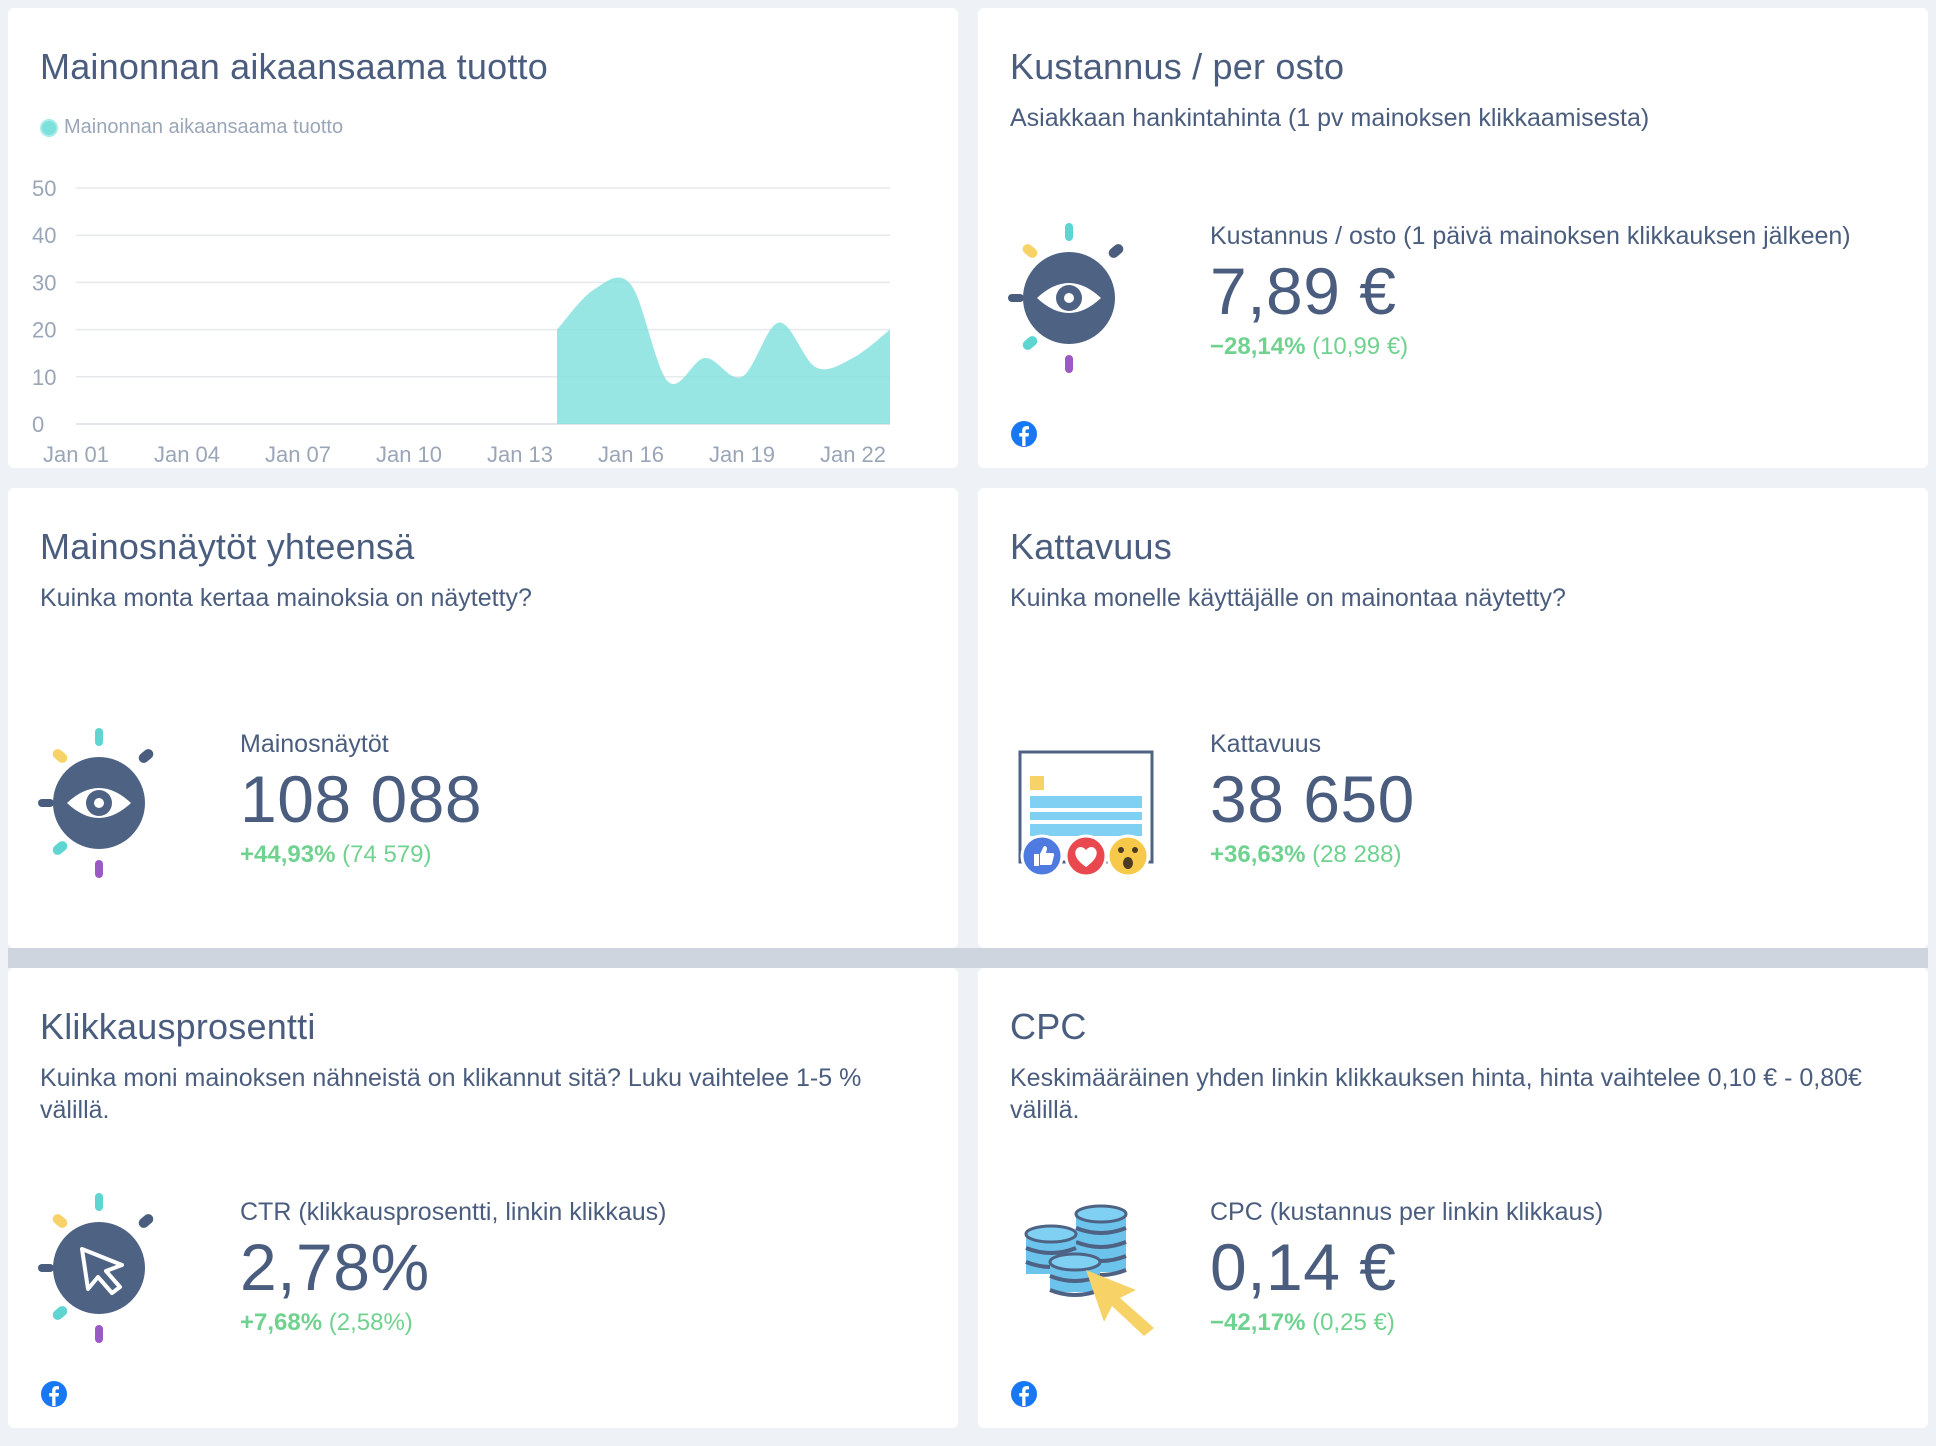 The width and height of the screenshot is (1936, 1446). What do you see at coordinates (520, 454) in the screenshot?
I see `x-tick-label: Jan 13` at bounding box center [520, 454].